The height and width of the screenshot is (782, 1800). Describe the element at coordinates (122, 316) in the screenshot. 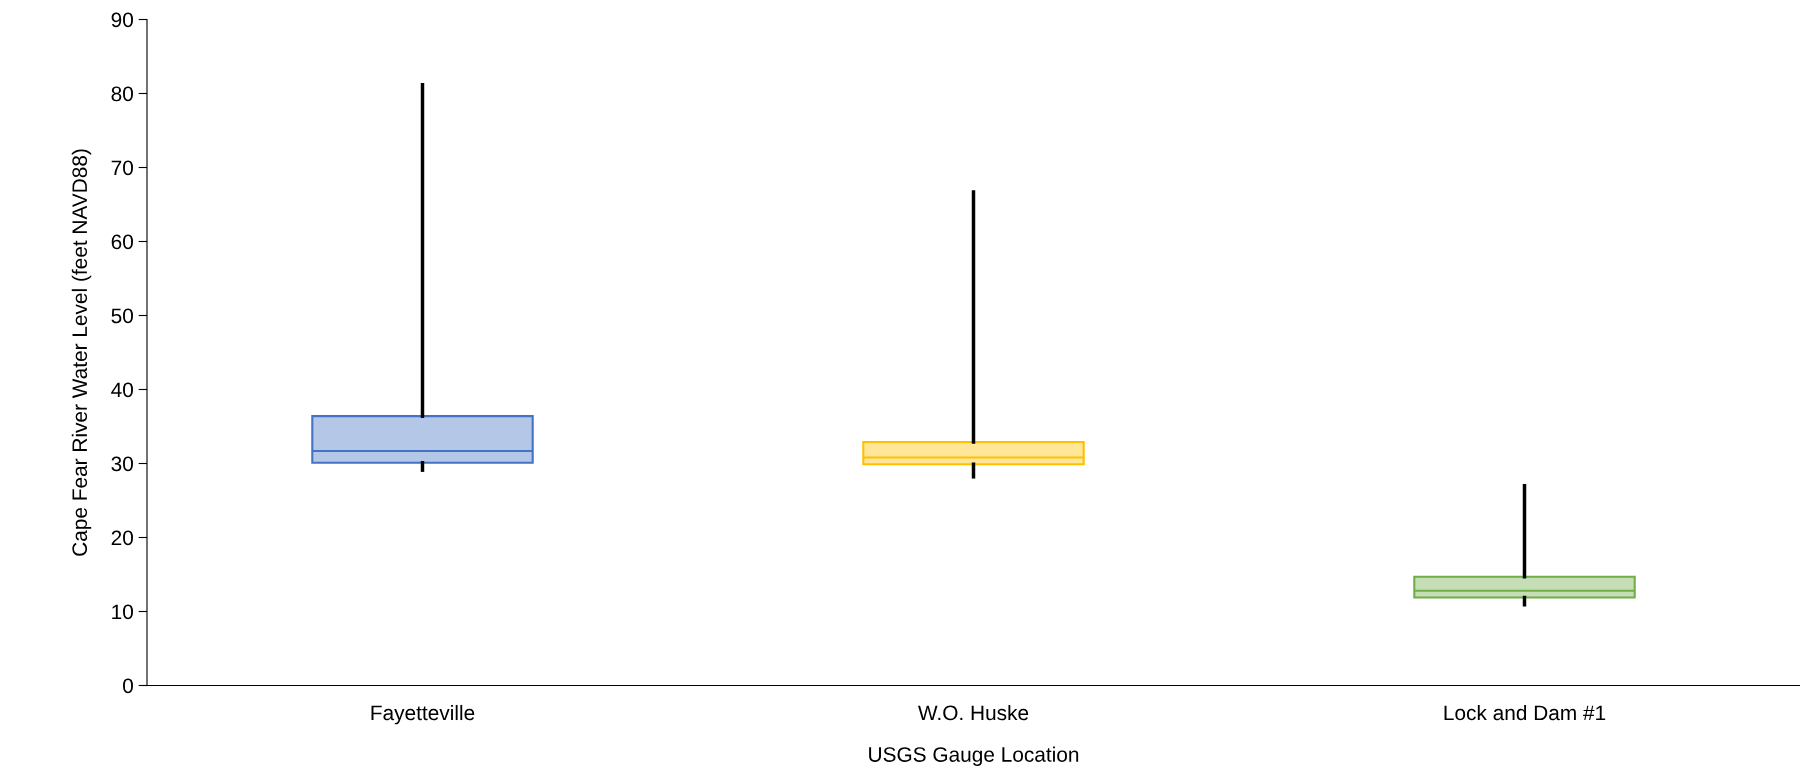

I see `y-tick-label: 50` at that location.